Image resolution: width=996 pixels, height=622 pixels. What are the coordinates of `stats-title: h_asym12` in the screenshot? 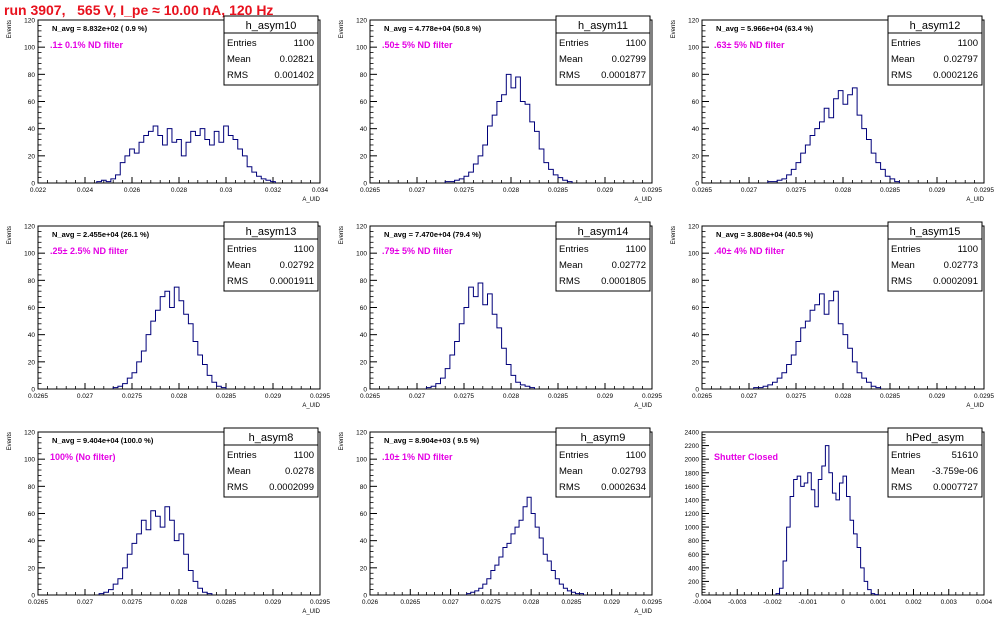 It's located at (935, 26).